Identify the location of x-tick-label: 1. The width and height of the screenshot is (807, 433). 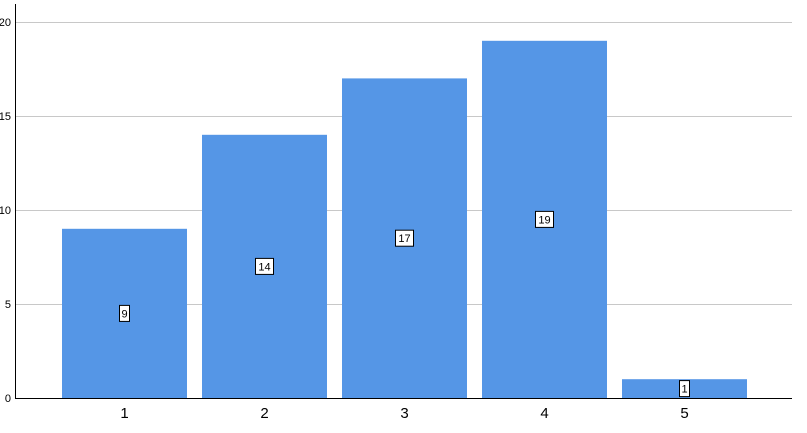
(124, 413).